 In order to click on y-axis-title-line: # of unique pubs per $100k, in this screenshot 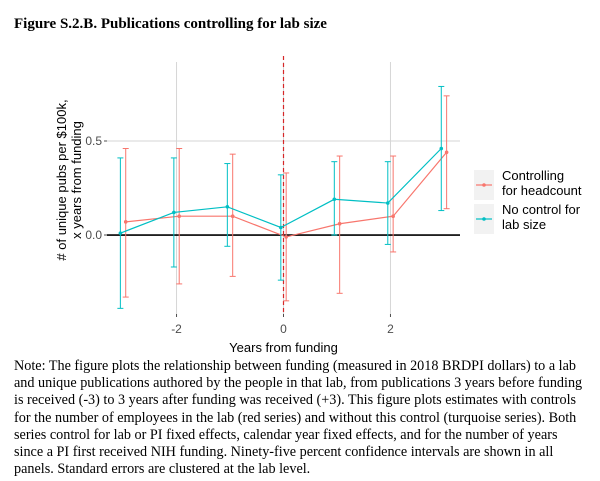, I will do `click(61, 179)`.